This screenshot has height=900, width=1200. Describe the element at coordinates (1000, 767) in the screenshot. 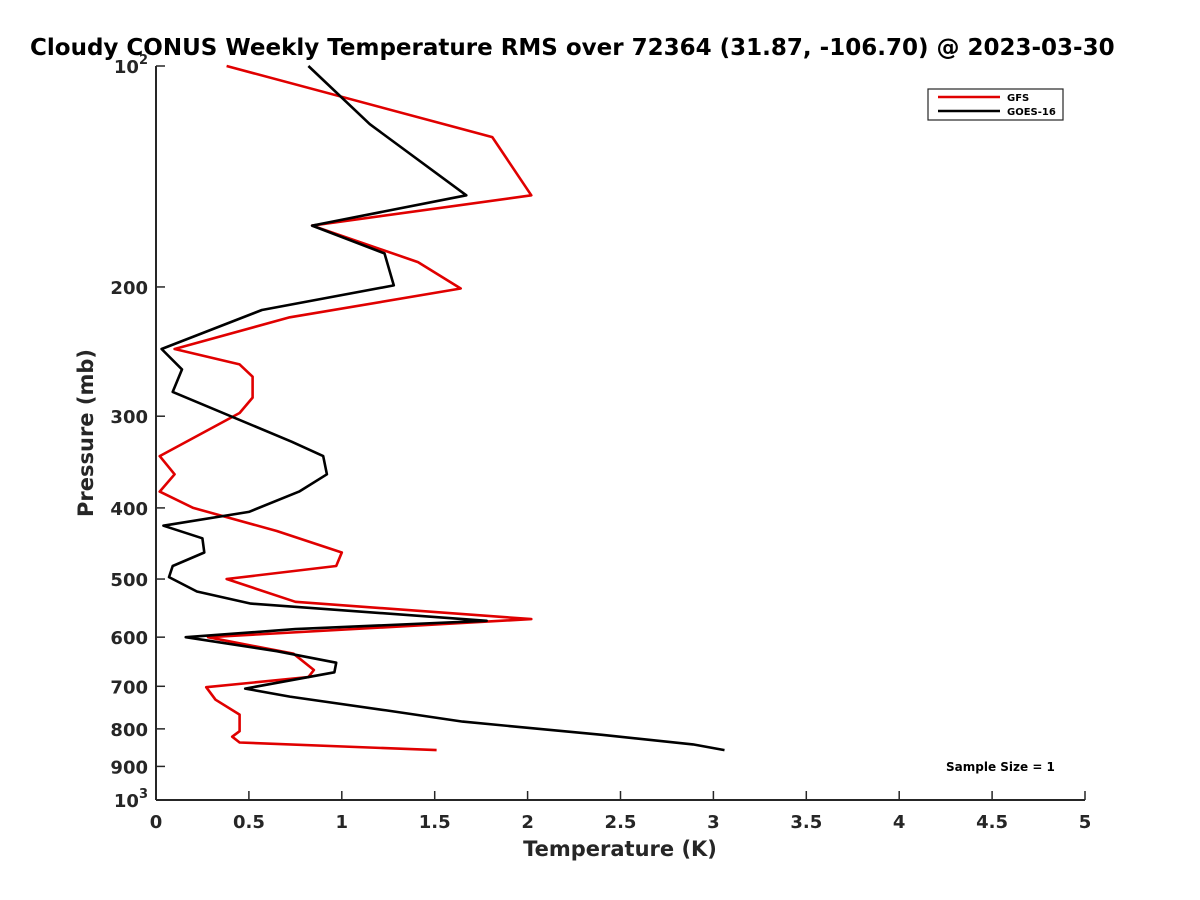

I see `sample-size-note: Sample Size = 1` at that location.